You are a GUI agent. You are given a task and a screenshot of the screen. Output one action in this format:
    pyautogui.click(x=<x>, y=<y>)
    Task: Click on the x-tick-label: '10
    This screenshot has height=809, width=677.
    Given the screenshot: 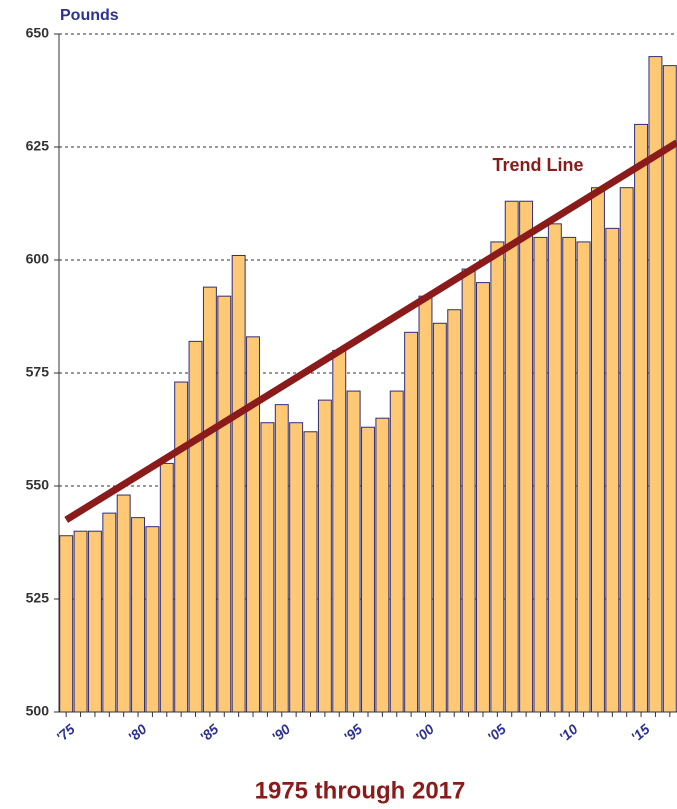 What is the action you would take?
    pyautogui.click(x=568, y=733)
    